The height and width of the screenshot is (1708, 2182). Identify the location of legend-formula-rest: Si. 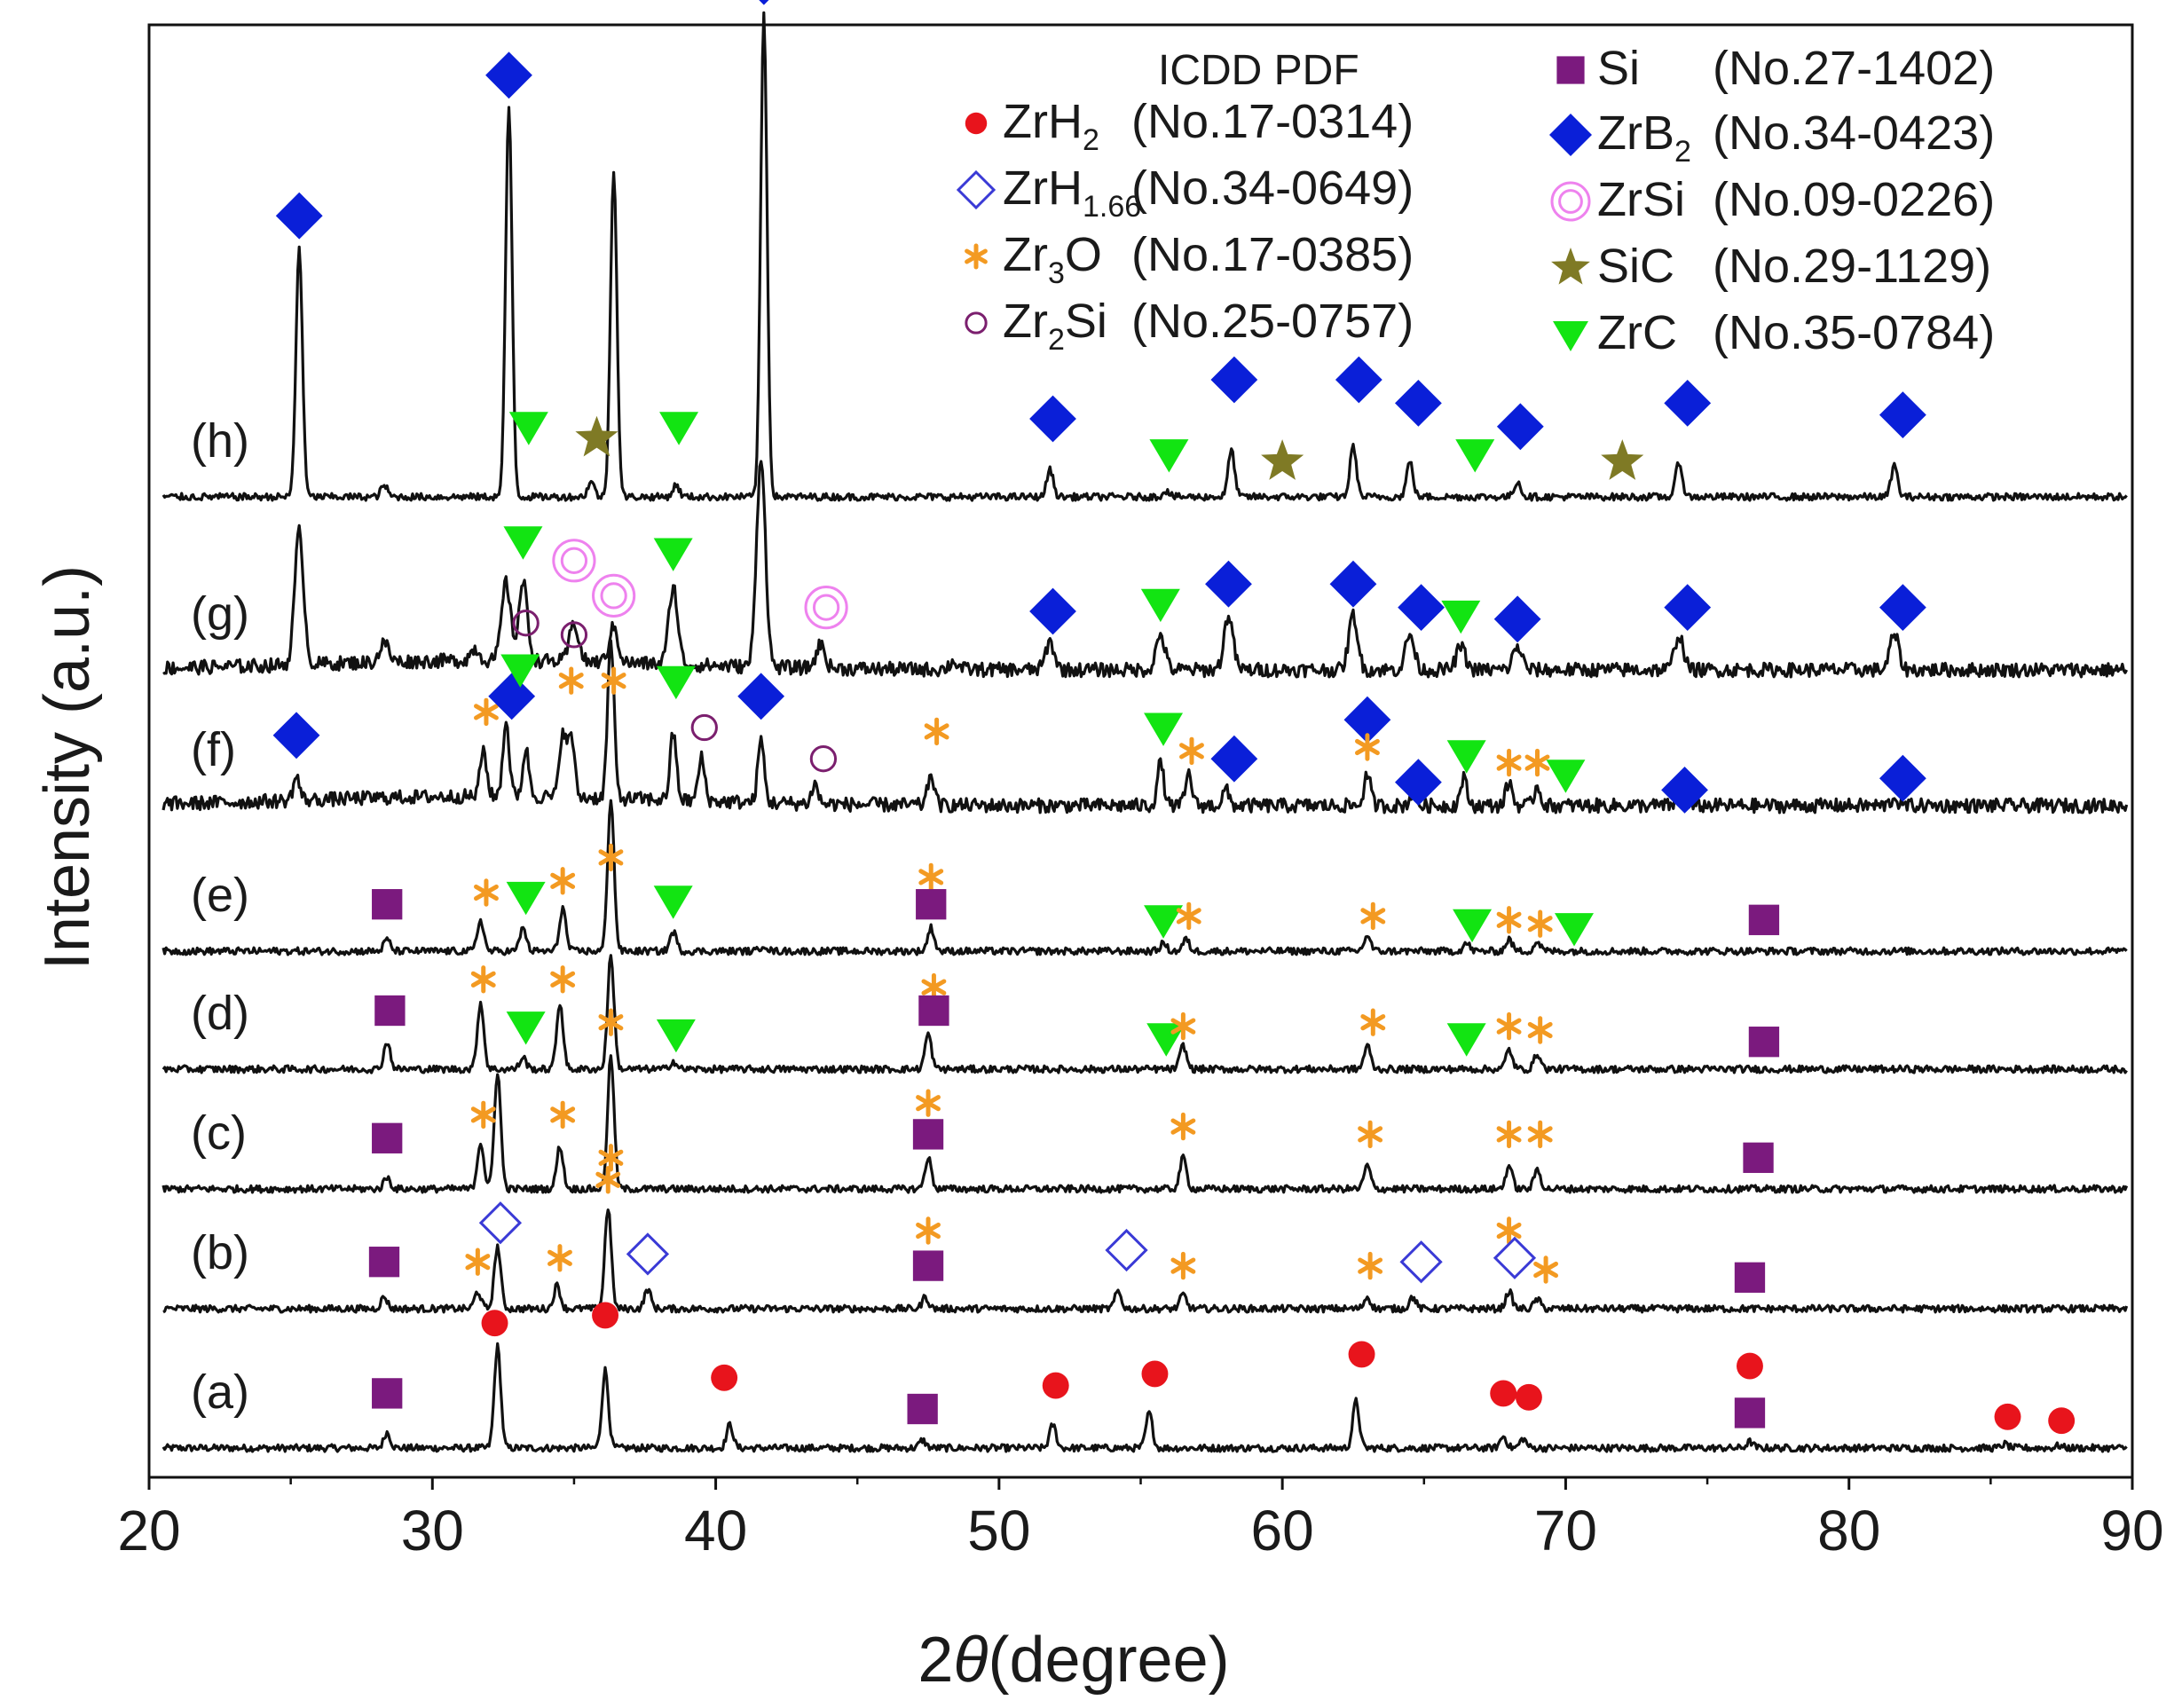
(1086, 321).